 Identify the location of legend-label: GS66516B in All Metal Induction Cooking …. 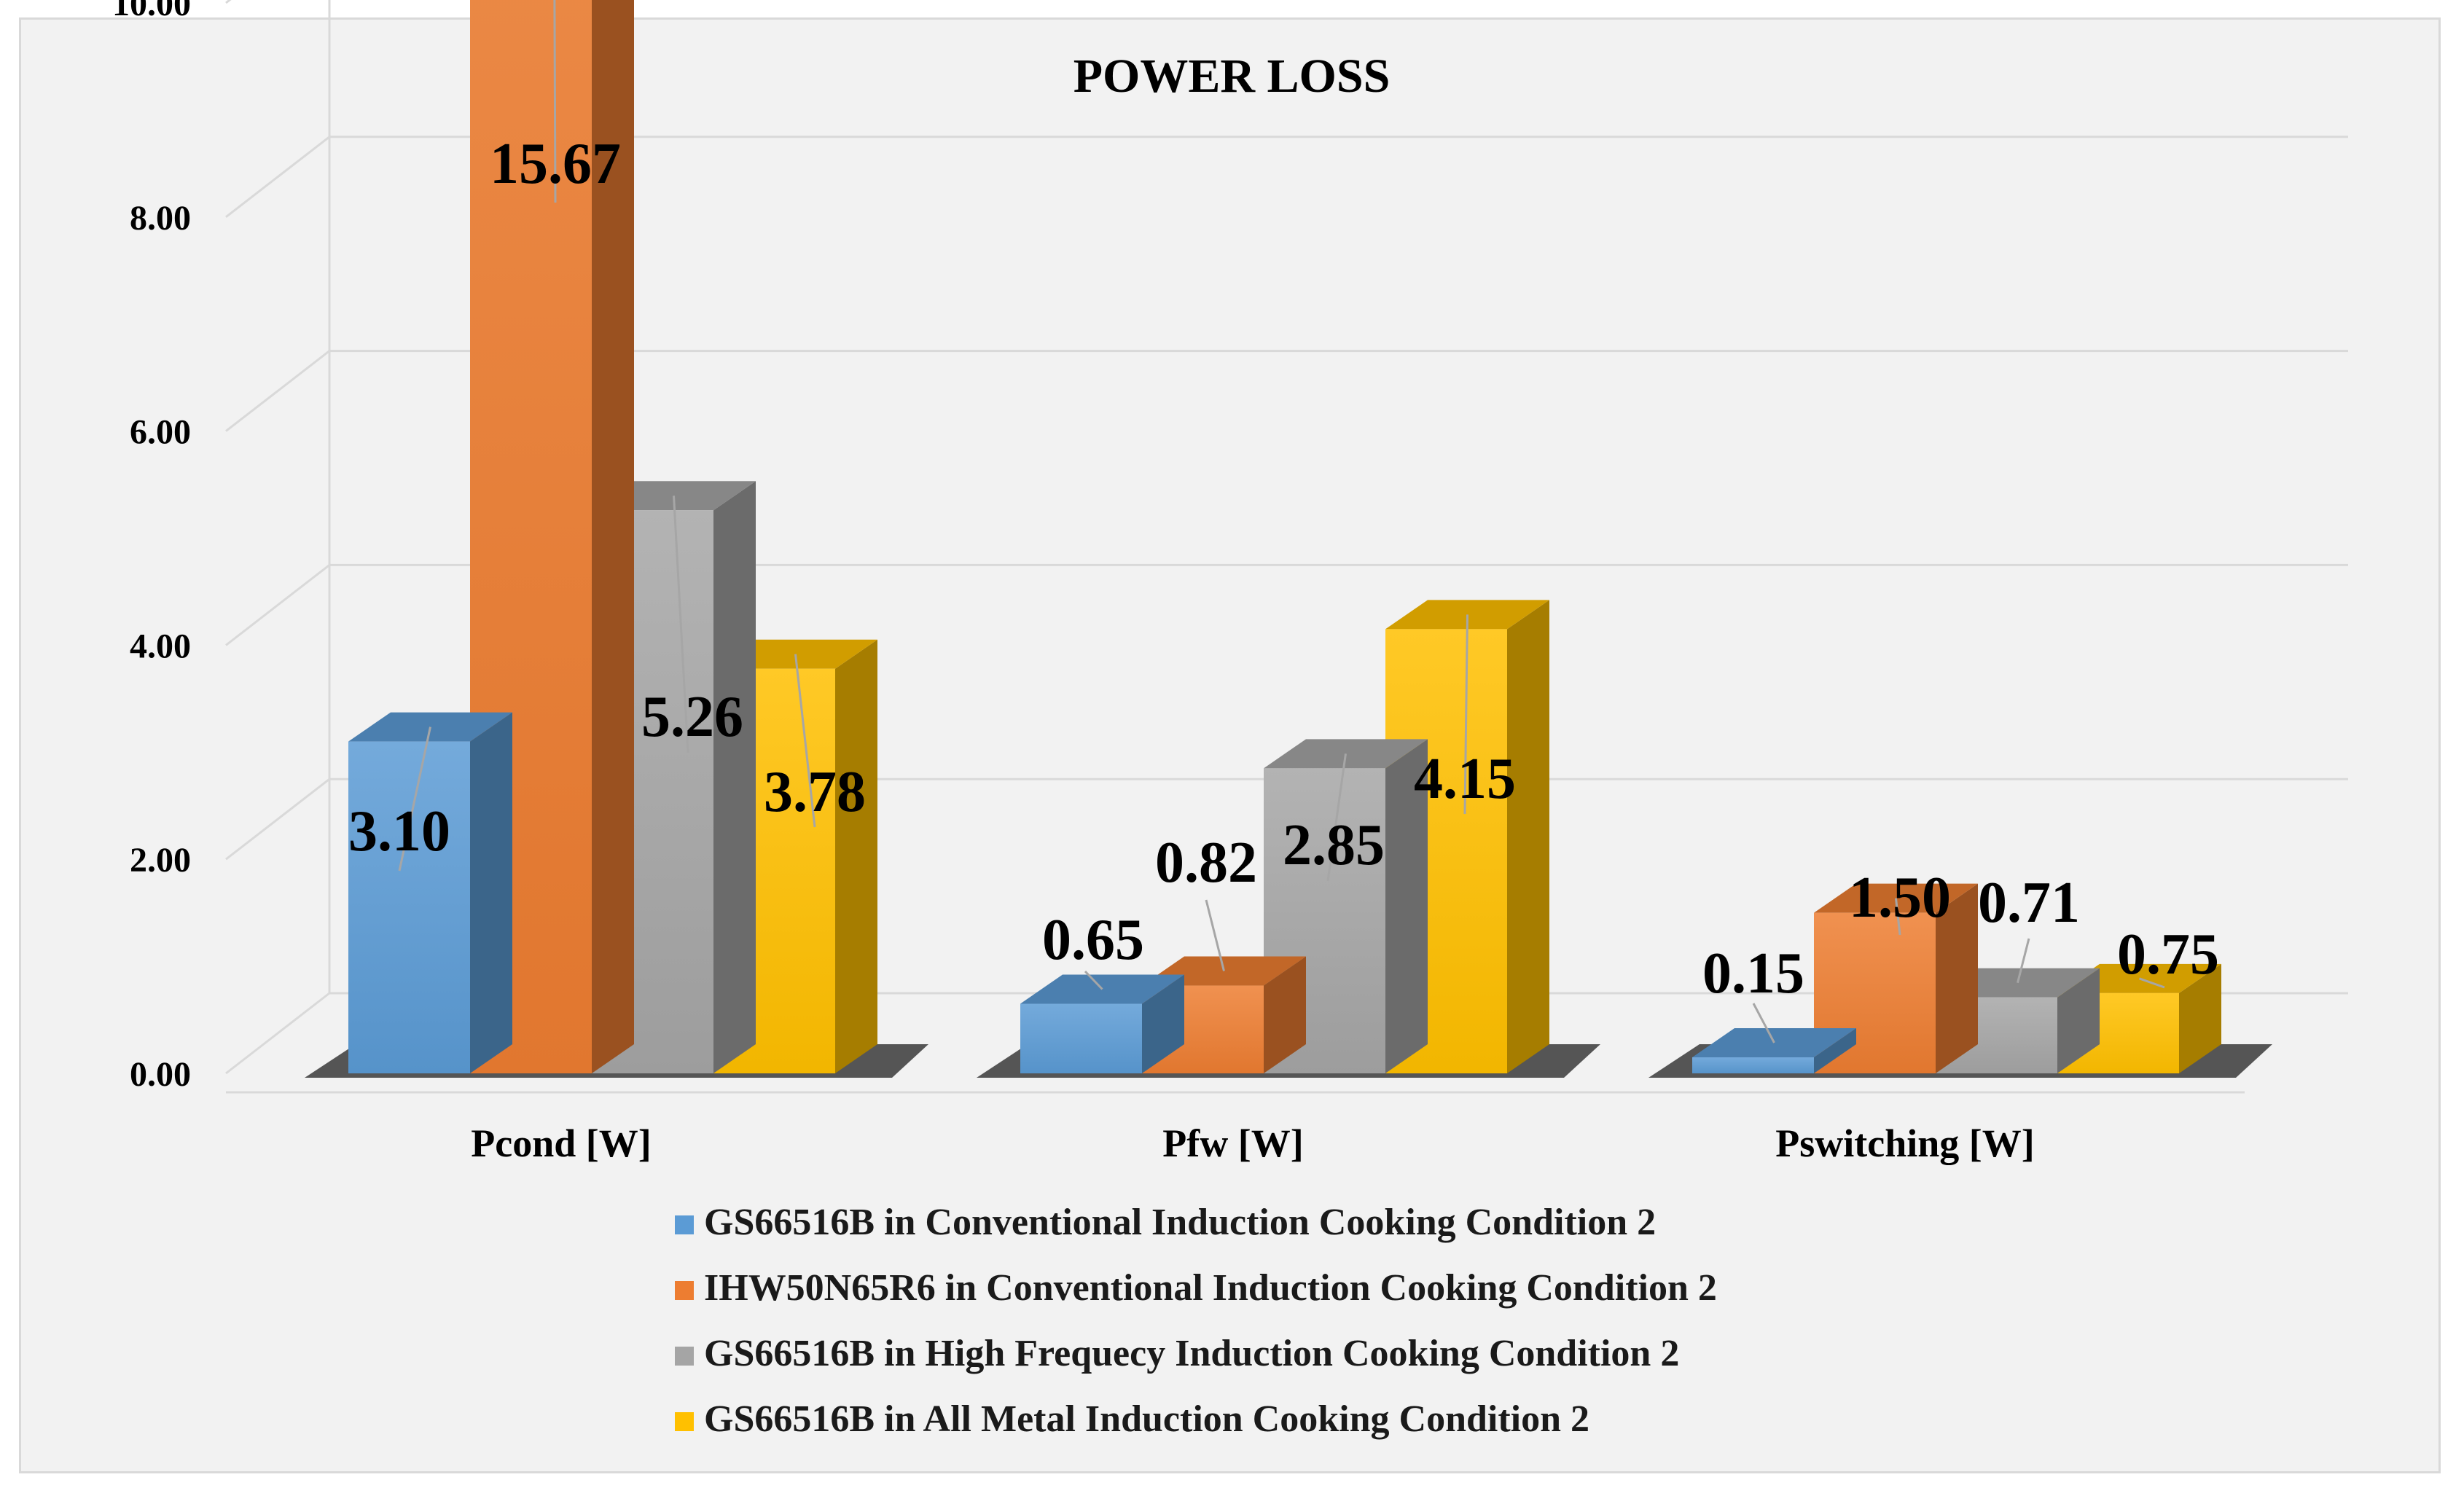
(1146, 1419).